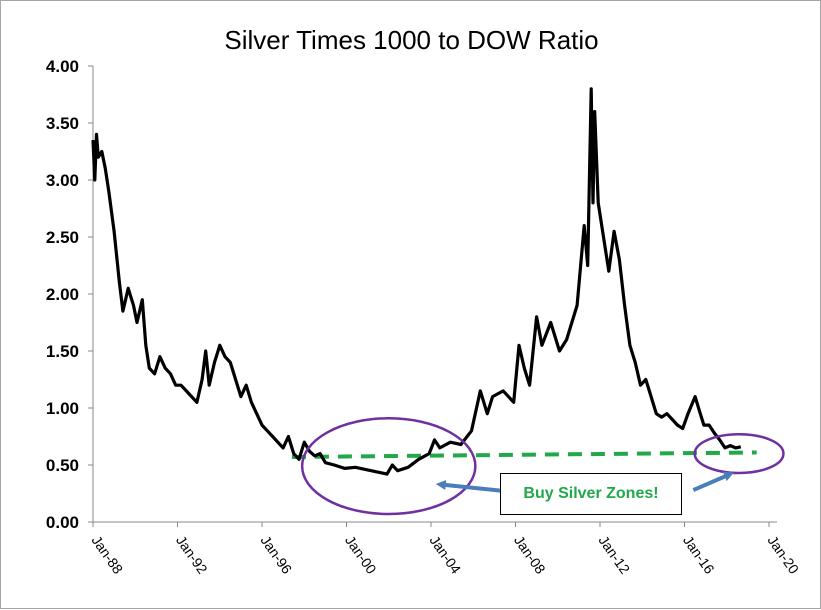  I want to click on x-tick-label: Jan-88, so click(108, 555).